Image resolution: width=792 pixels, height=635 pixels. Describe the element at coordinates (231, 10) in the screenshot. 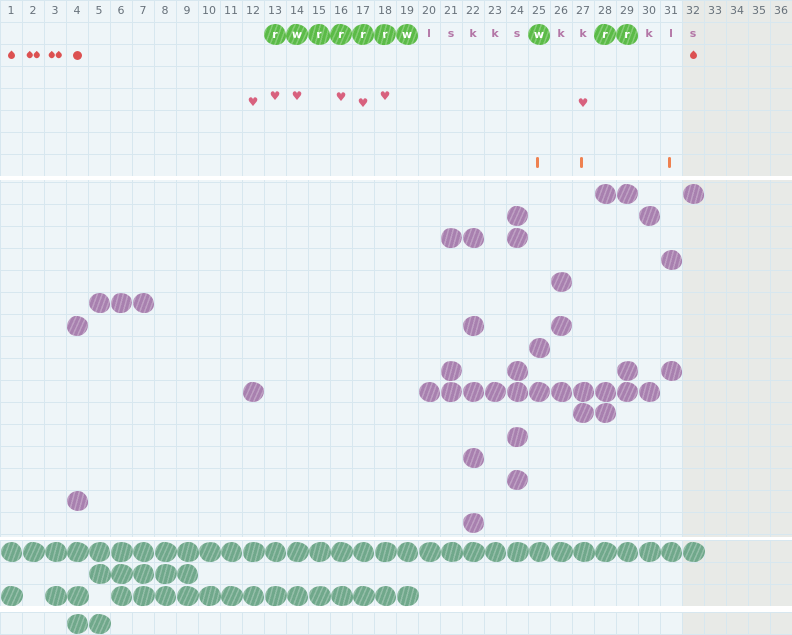

I see `day-header-cell: 11` at that location.